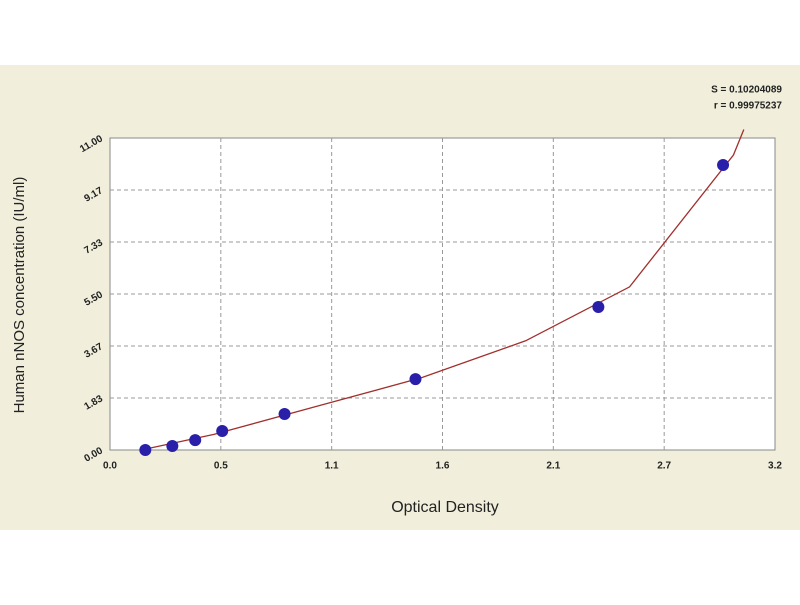  Describe the element at coordinates (221, 466) in the screenshot. I see `x-tick-label: 0.5` at that location.